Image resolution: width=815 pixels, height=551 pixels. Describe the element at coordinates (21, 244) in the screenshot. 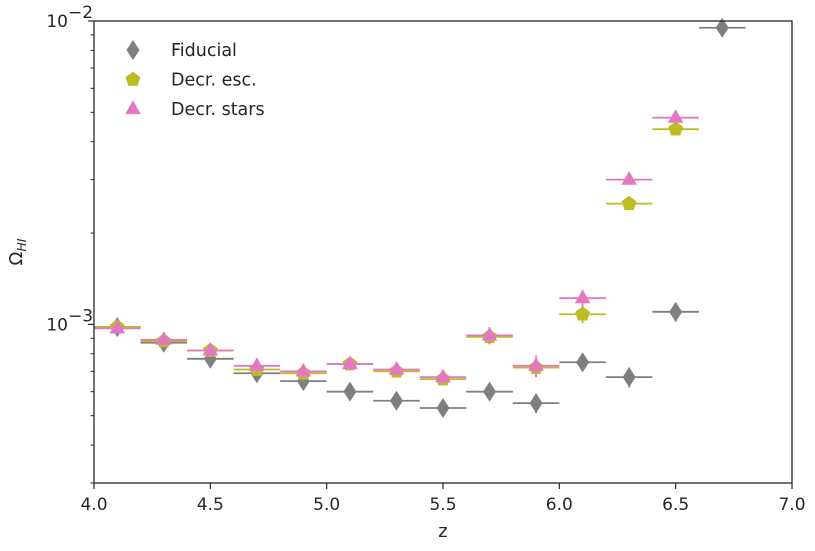

I see `y-axis-label-sub: HI` at that location.